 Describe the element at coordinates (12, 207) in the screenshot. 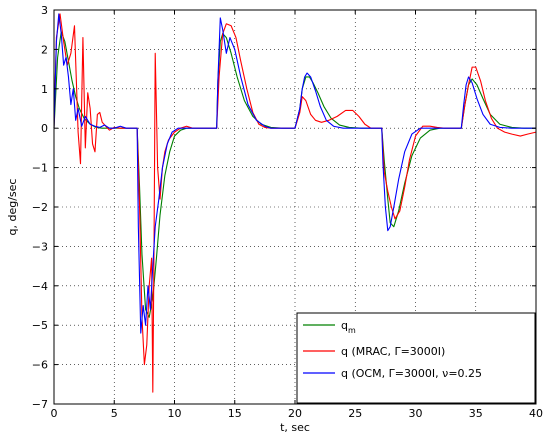

I see `y-axis-label: q, deg/sec` at that location.